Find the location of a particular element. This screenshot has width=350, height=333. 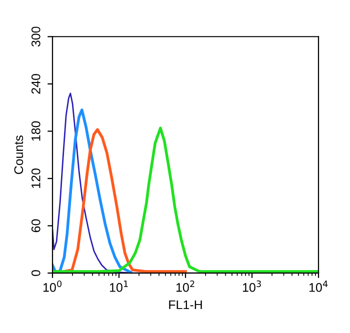

x-tick-label: 10$^{1}$ is located at coordinates (119, 286).